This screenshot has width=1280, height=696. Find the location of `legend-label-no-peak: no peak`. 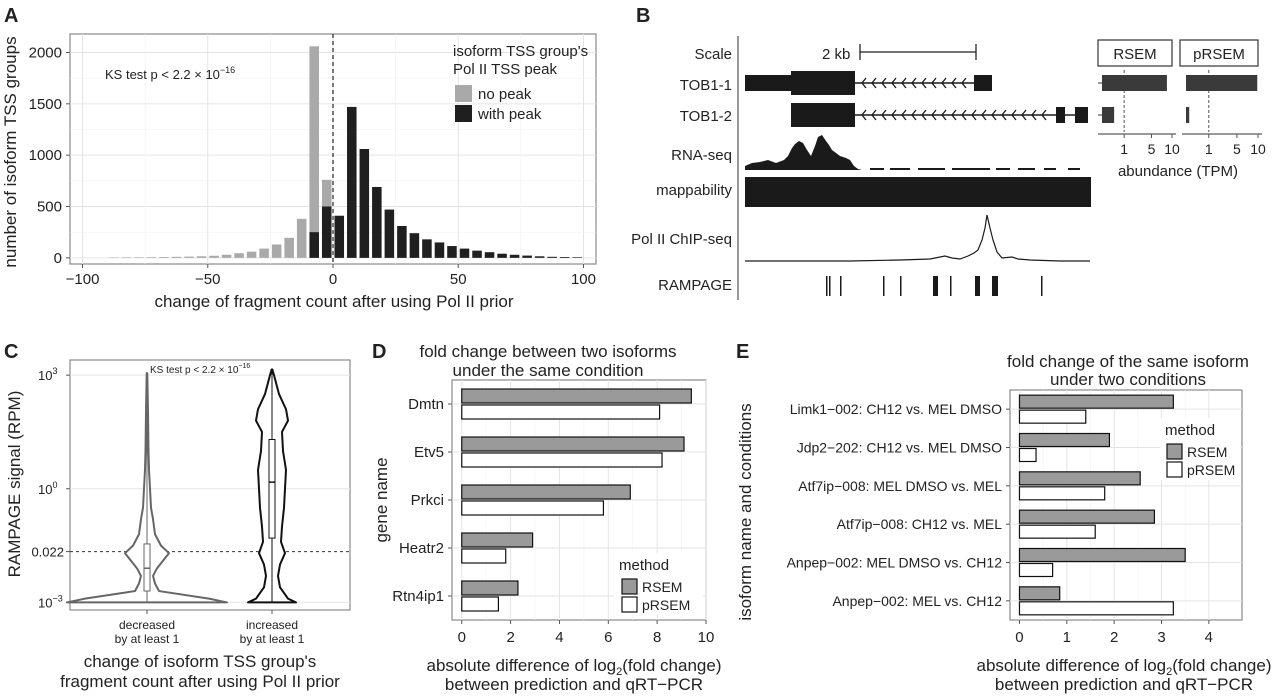

legend-label-no-peak: no peak is located at coordinates (505, 94).